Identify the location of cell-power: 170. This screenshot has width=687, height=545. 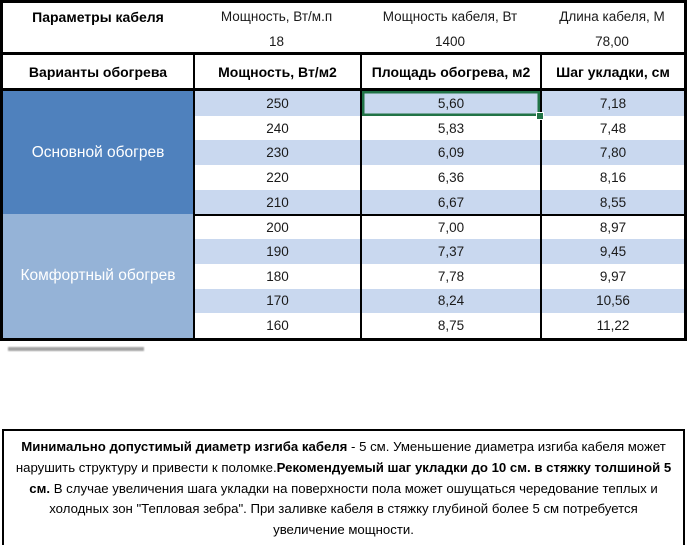
(276, 301).